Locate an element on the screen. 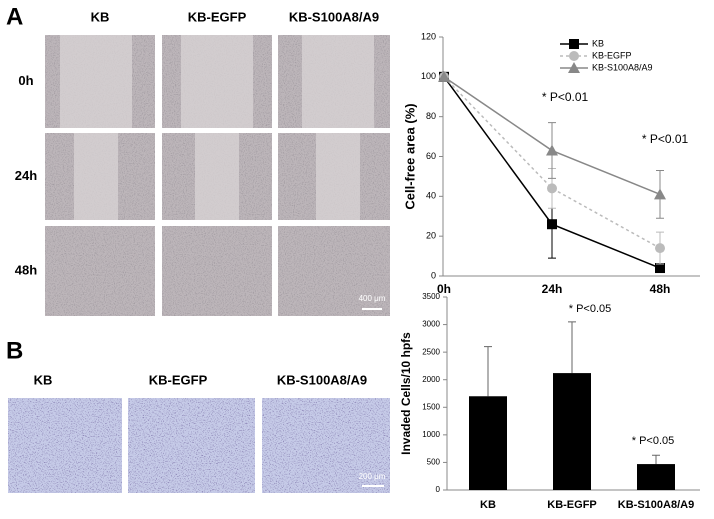 The image size is (714, 519). y-tick-label: 500 is located at coordinates (434, 462).